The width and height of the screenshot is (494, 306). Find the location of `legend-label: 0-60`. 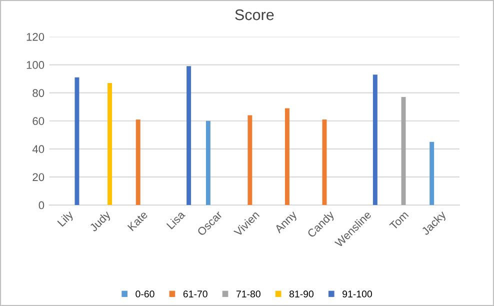

legend-label: 0-60 is located at coordinates (145, 294).